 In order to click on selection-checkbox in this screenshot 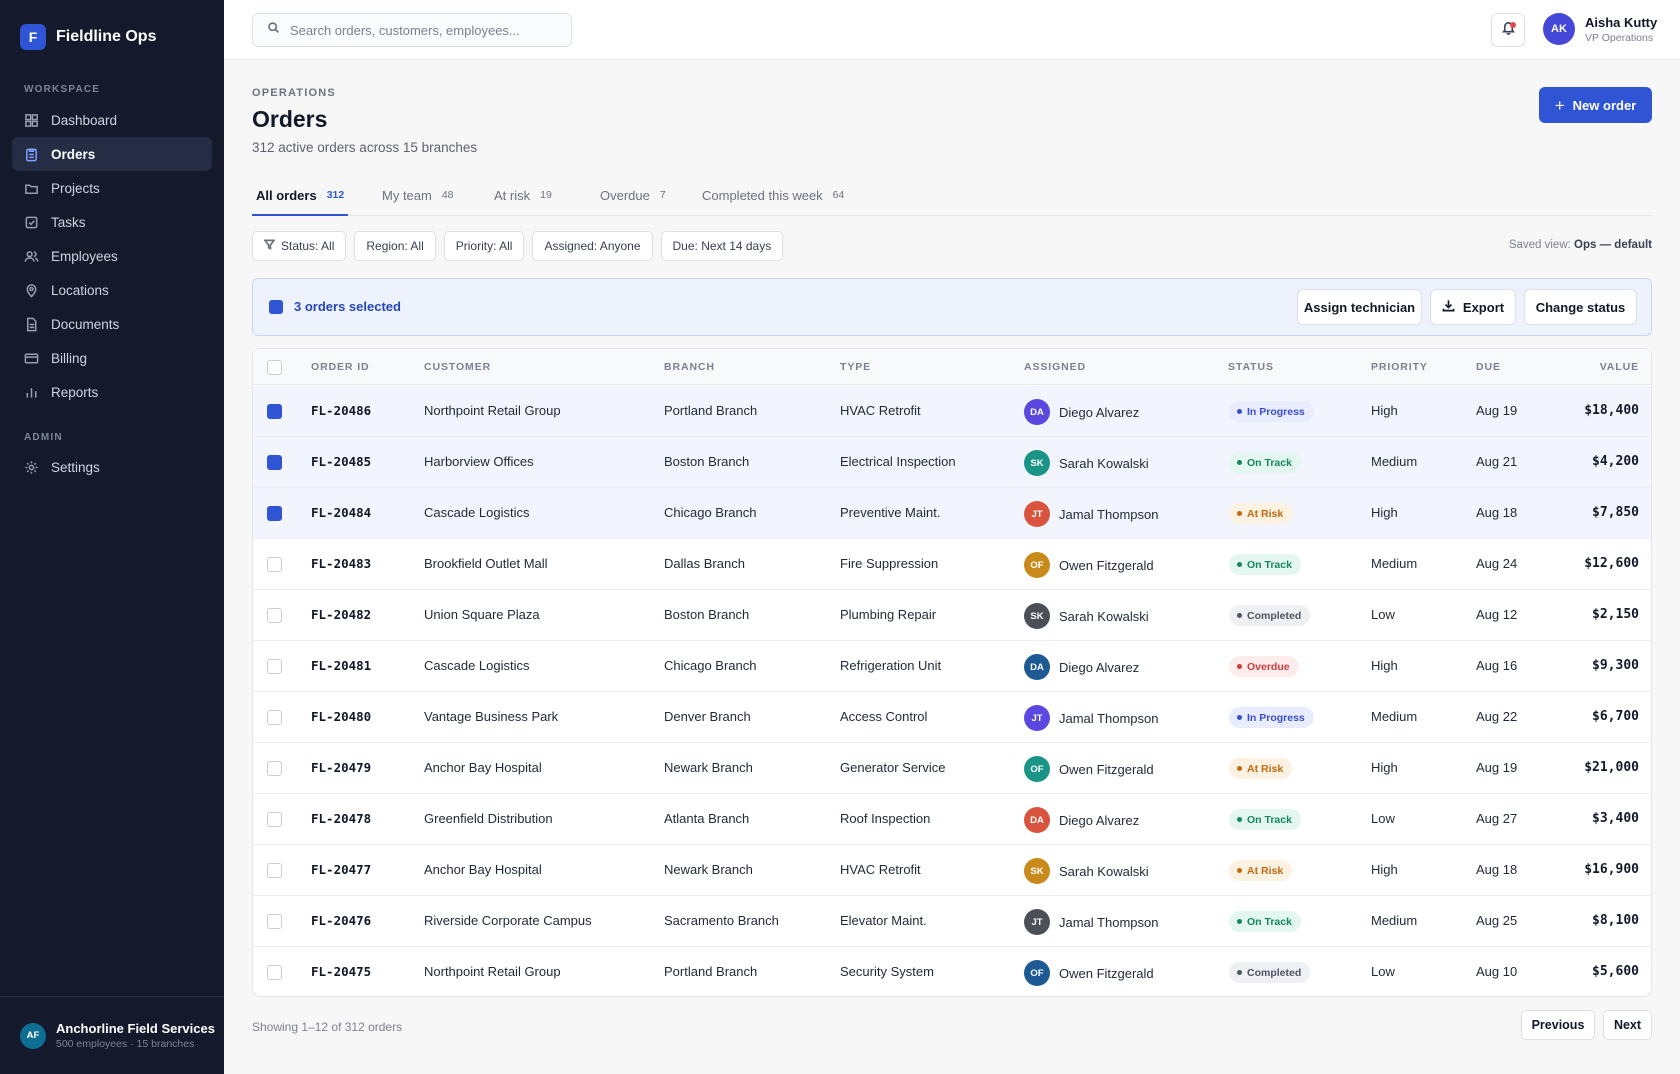, I will do `click(276, 307)`.